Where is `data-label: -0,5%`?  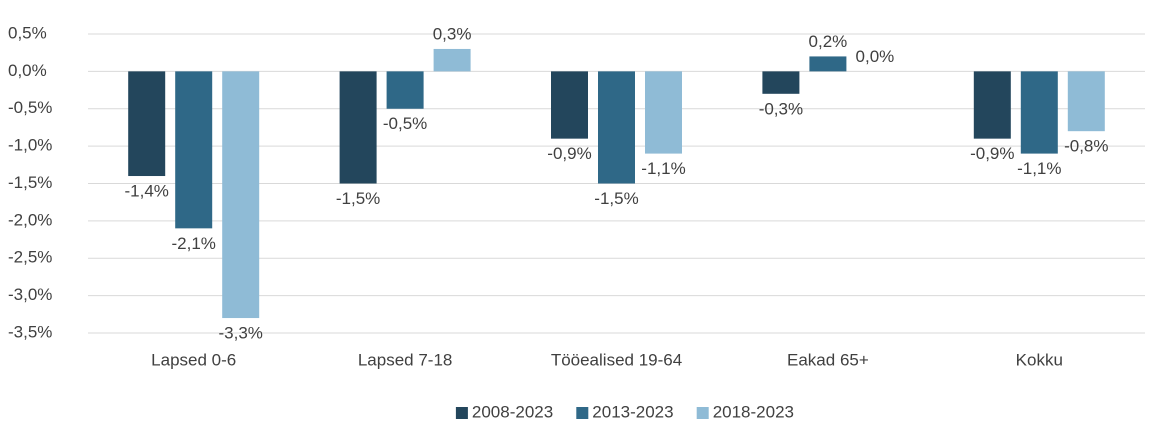 data-label: -0,5% is located at coordinates (405, 123).